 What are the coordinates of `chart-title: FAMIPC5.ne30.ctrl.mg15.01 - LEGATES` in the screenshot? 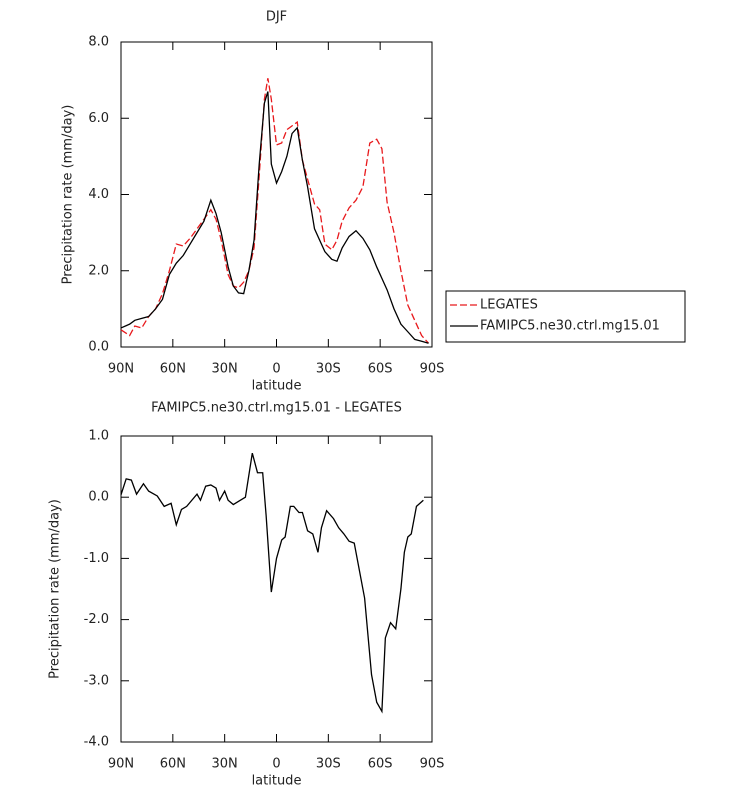 It's located at (276, 408).